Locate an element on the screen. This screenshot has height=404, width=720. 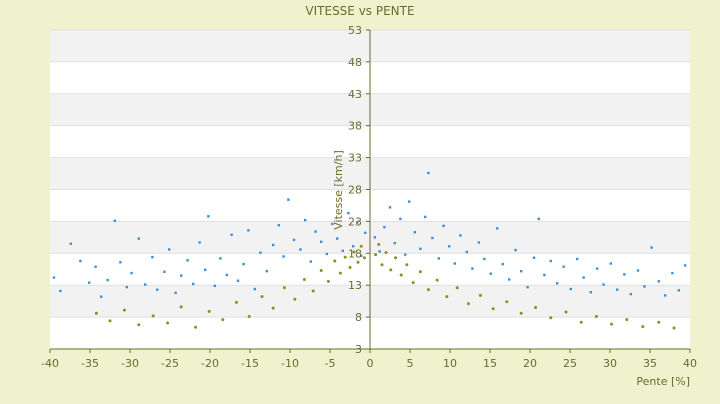
y-tick-label: 13 is located at coordinates (355, 285).